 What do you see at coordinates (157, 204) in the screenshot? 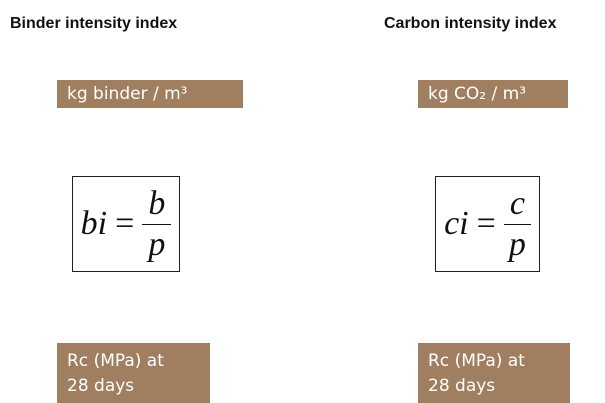
I see `numerator: b` at bounding box center [157, 204].